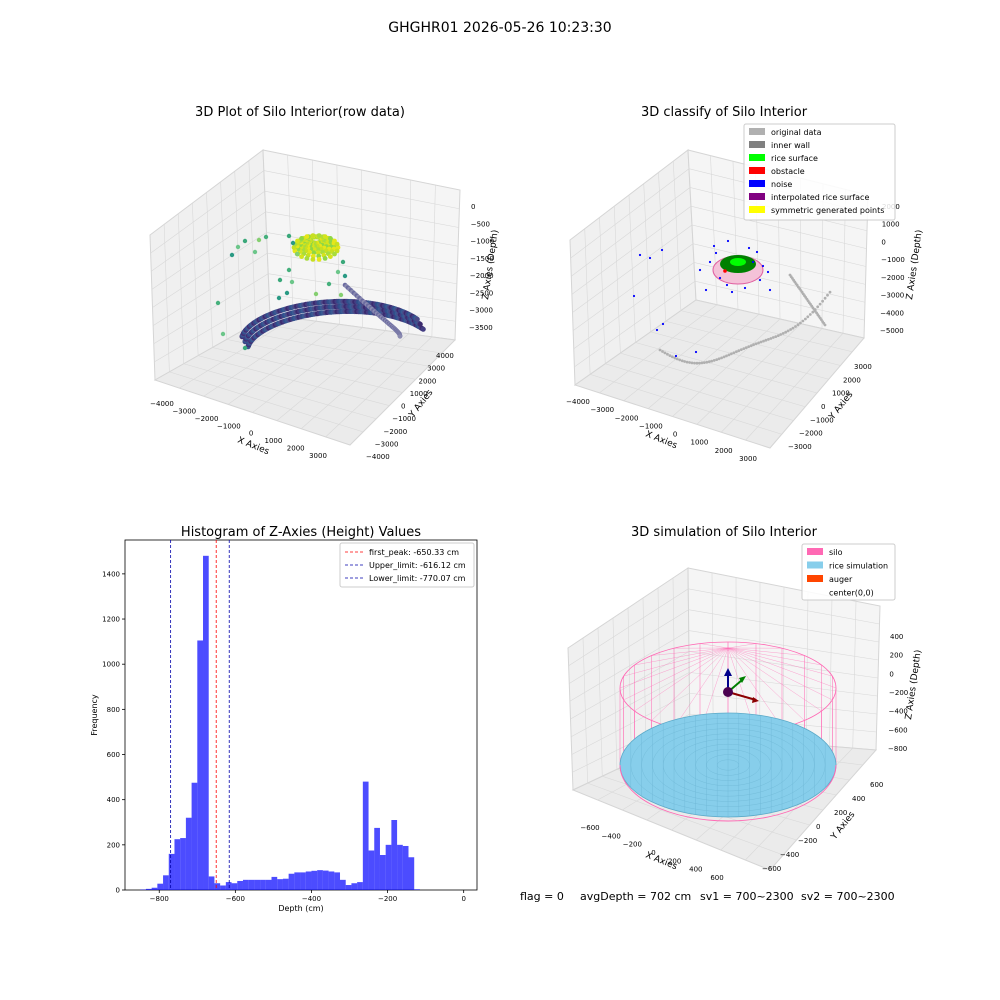 The height and width of the screenshot is (1000, 1000). Describe the element at coordinates (414, 552) in the screenshot. I see `histogram-legend-label: first_peak: -650.33 cm` at that location.